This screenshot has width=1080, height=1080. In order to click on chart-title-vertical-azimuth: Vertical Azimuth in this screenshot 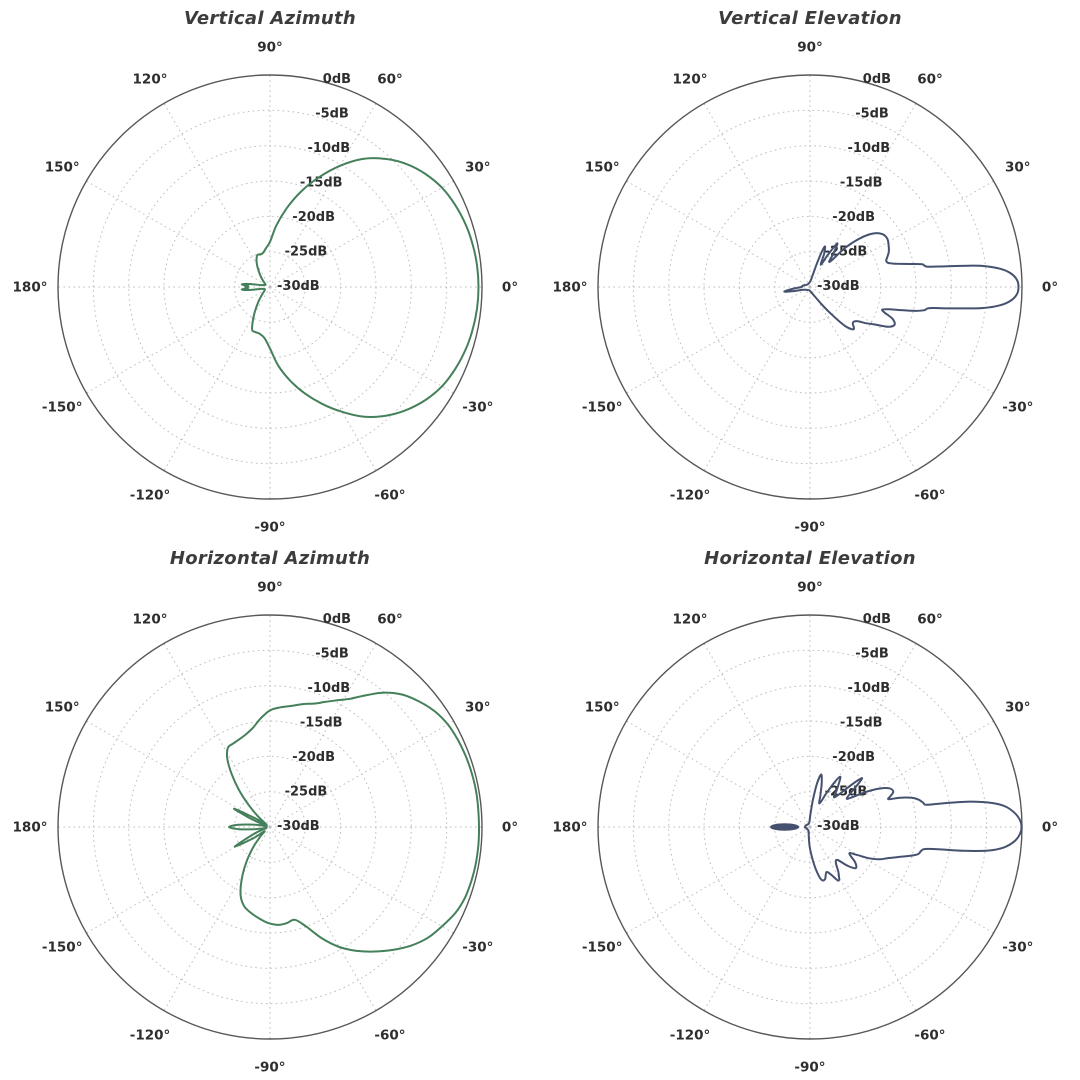, I will do `click(270, 18)`.